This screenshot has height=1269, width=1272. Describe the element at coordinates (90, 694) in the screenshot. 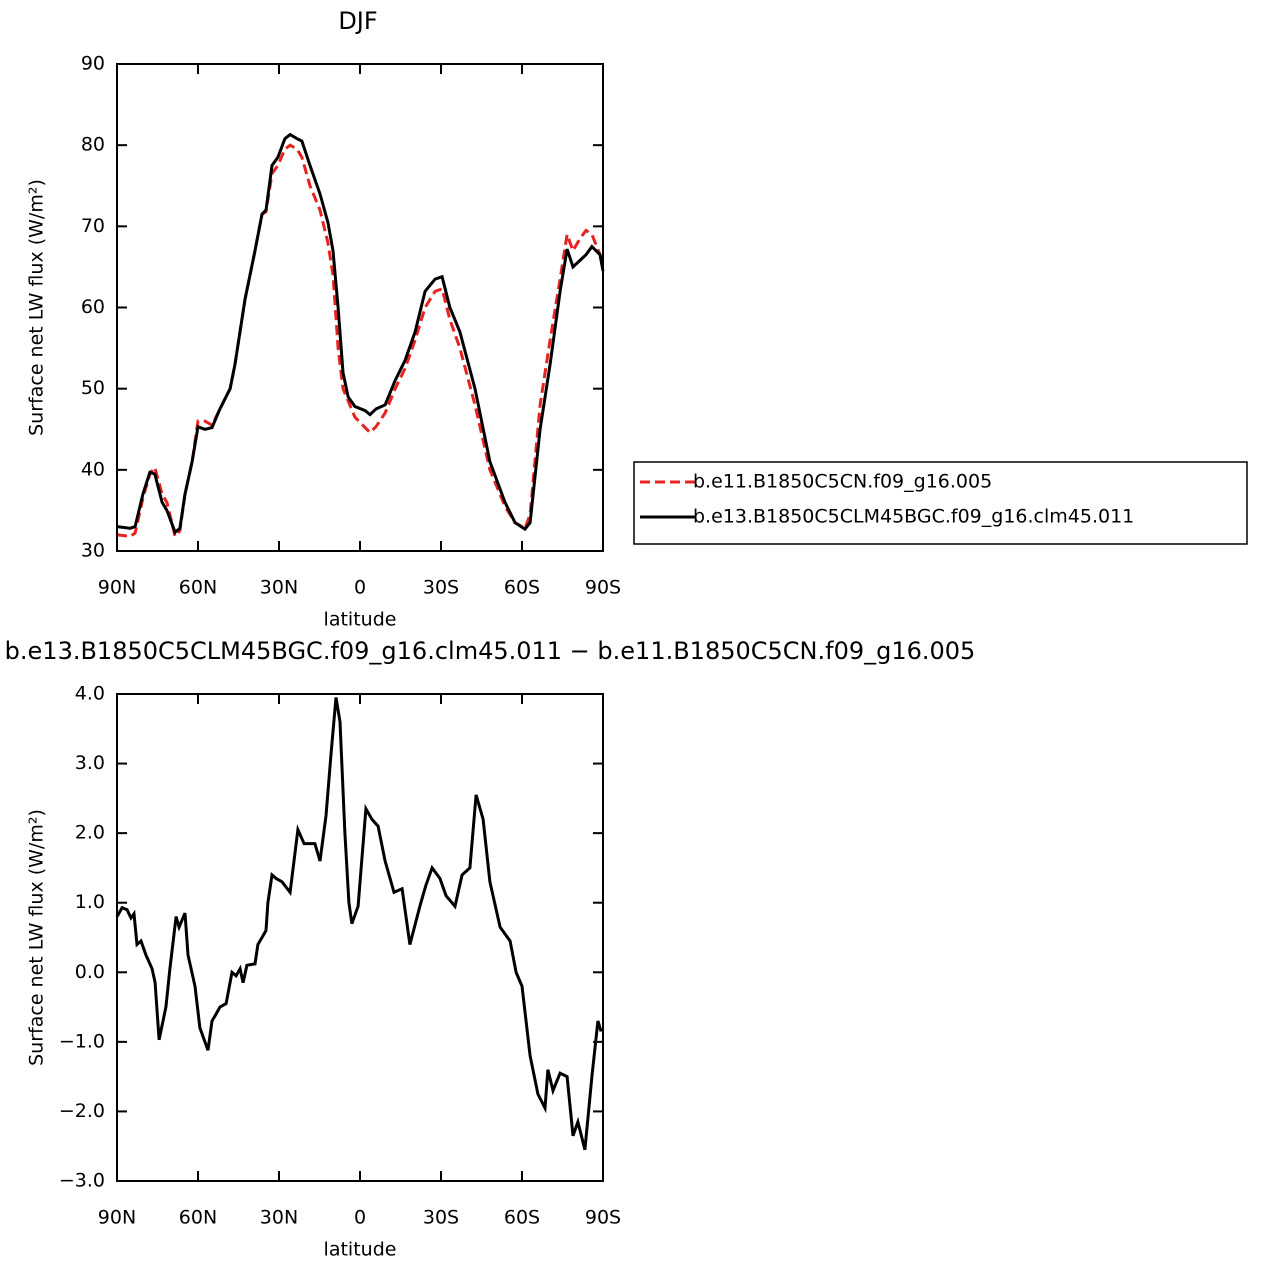

I see `y-tick-label: 4.0` at that location.